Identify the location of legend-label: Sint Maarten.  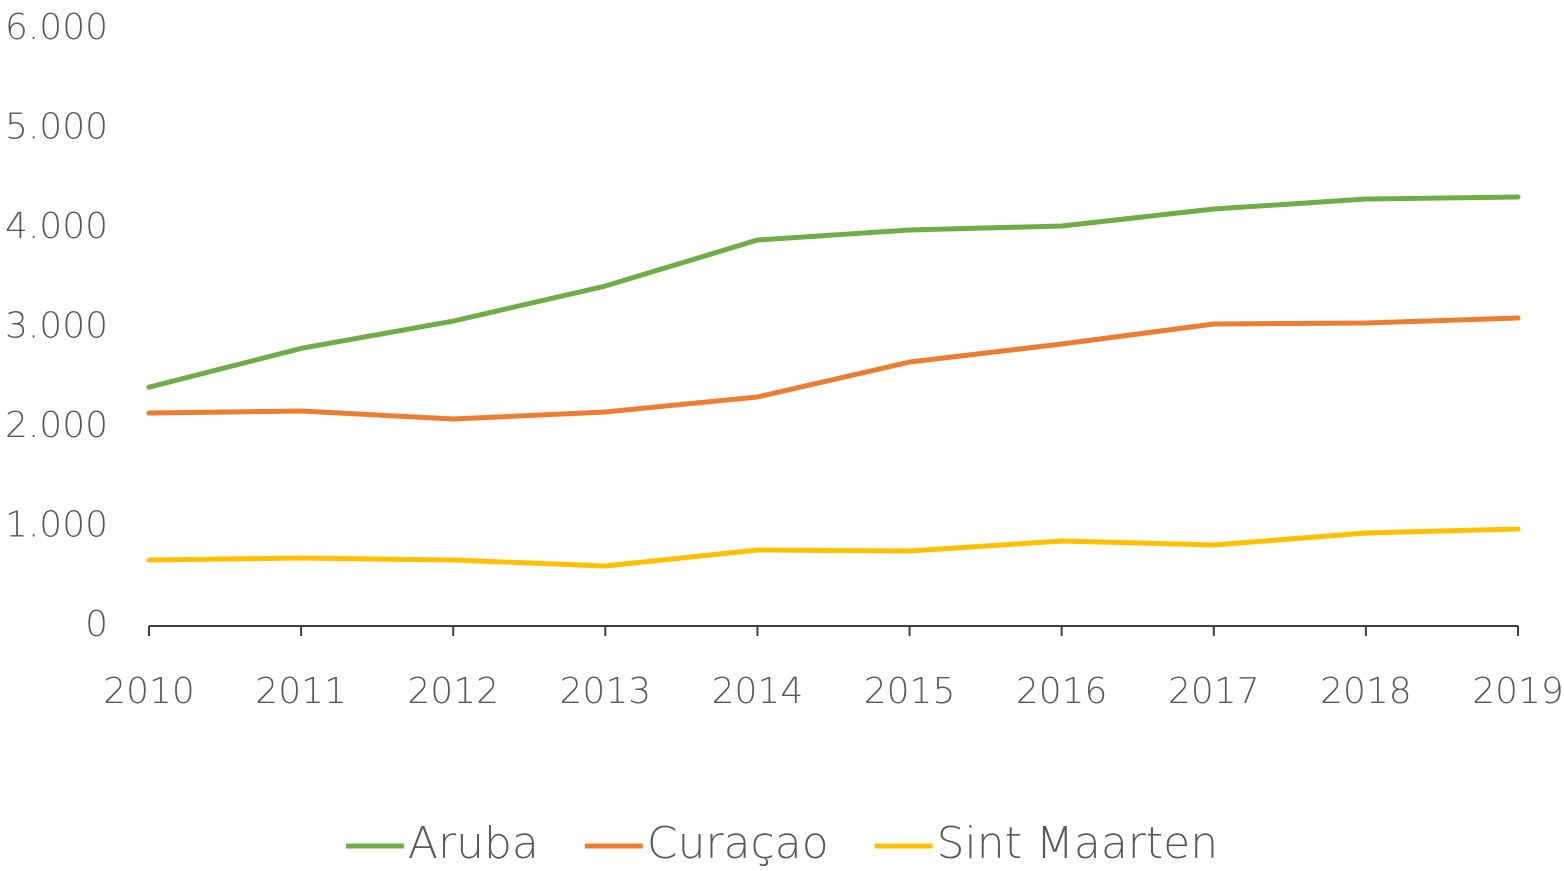
(1077, 843).